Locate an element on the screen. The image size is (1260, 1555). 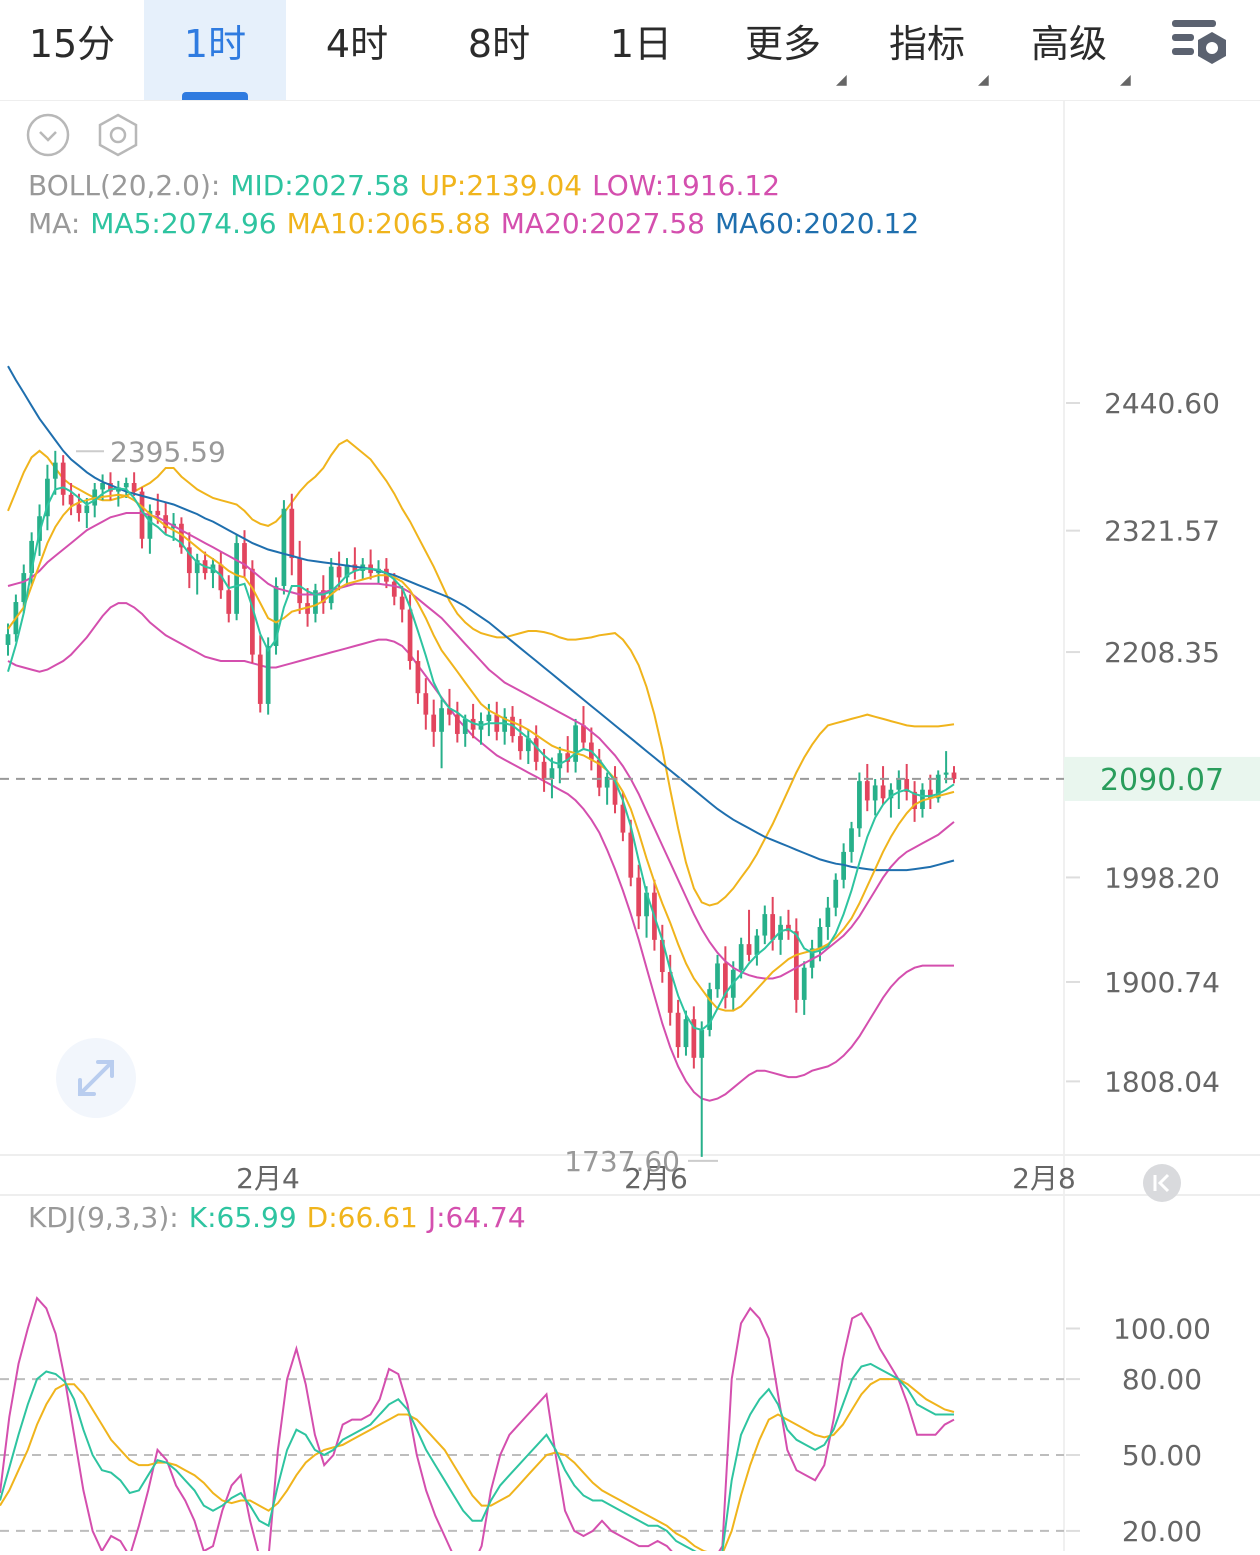
y-tick-label: 1808.04 is located at coordinates (1162, 1081).